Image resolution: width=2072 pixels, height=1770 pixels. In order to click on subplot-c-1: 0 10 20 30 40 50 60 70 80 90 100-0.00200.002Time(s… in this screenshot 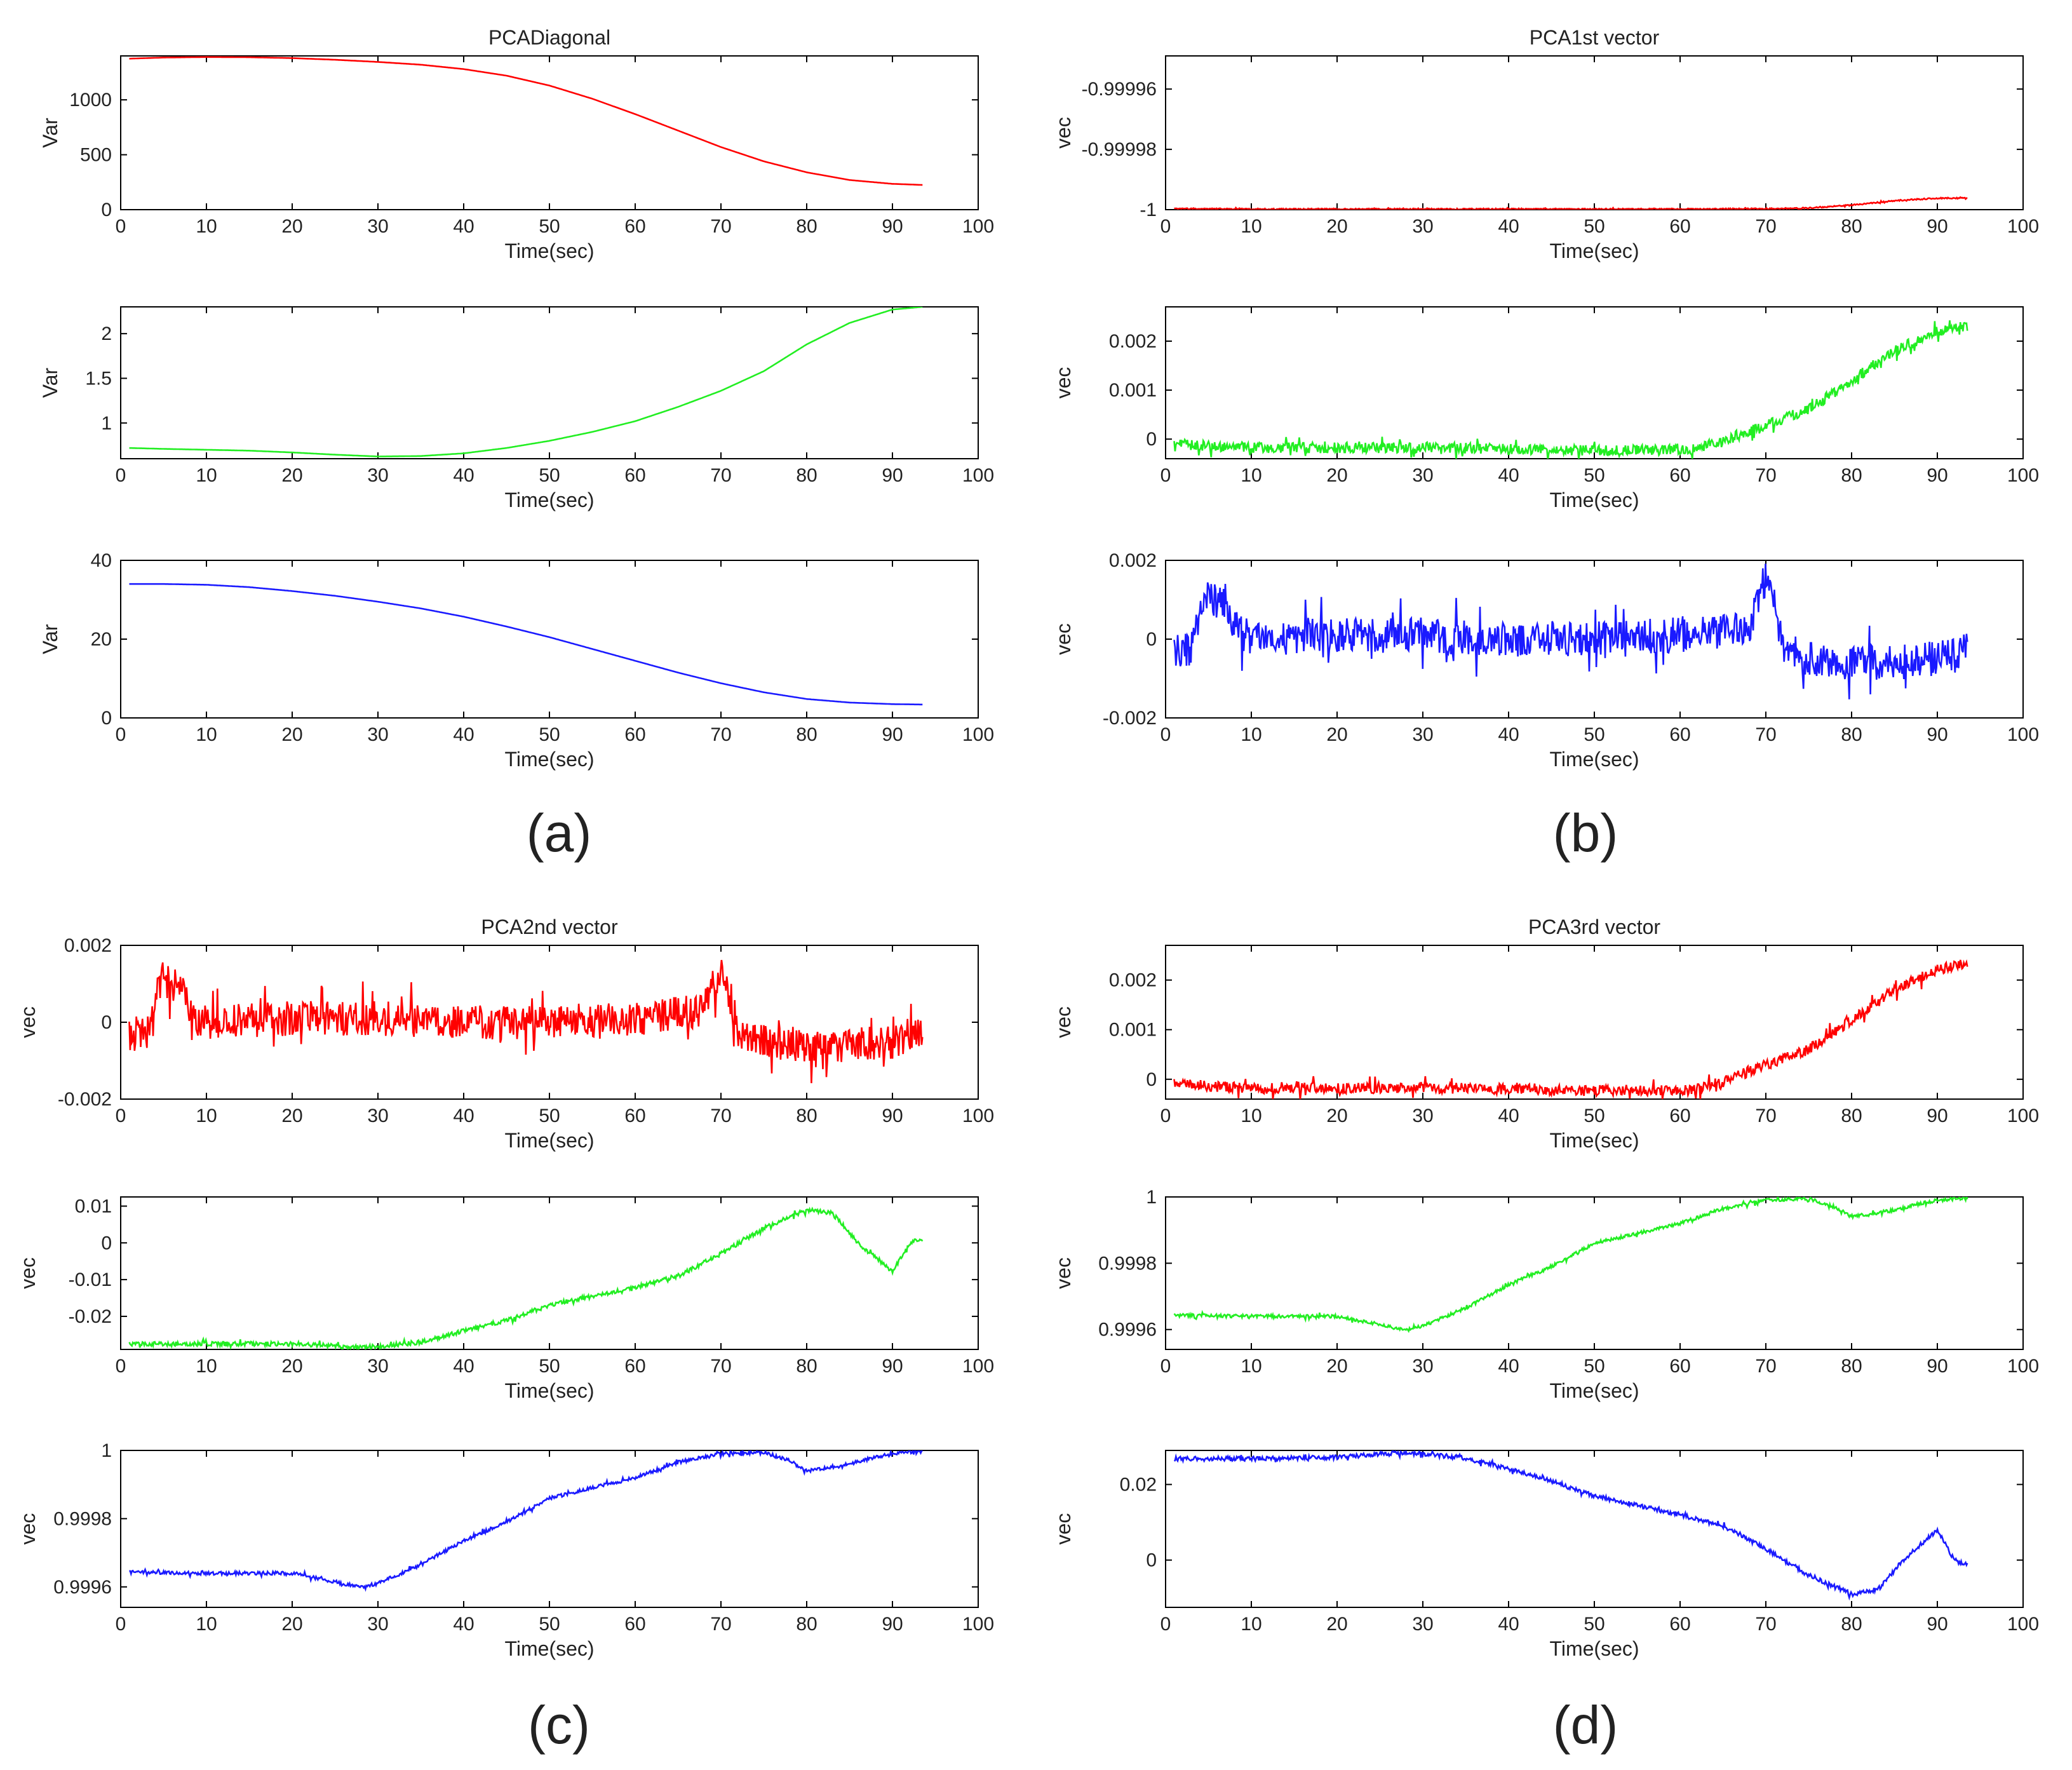, I will do `click(505, 1033)`.